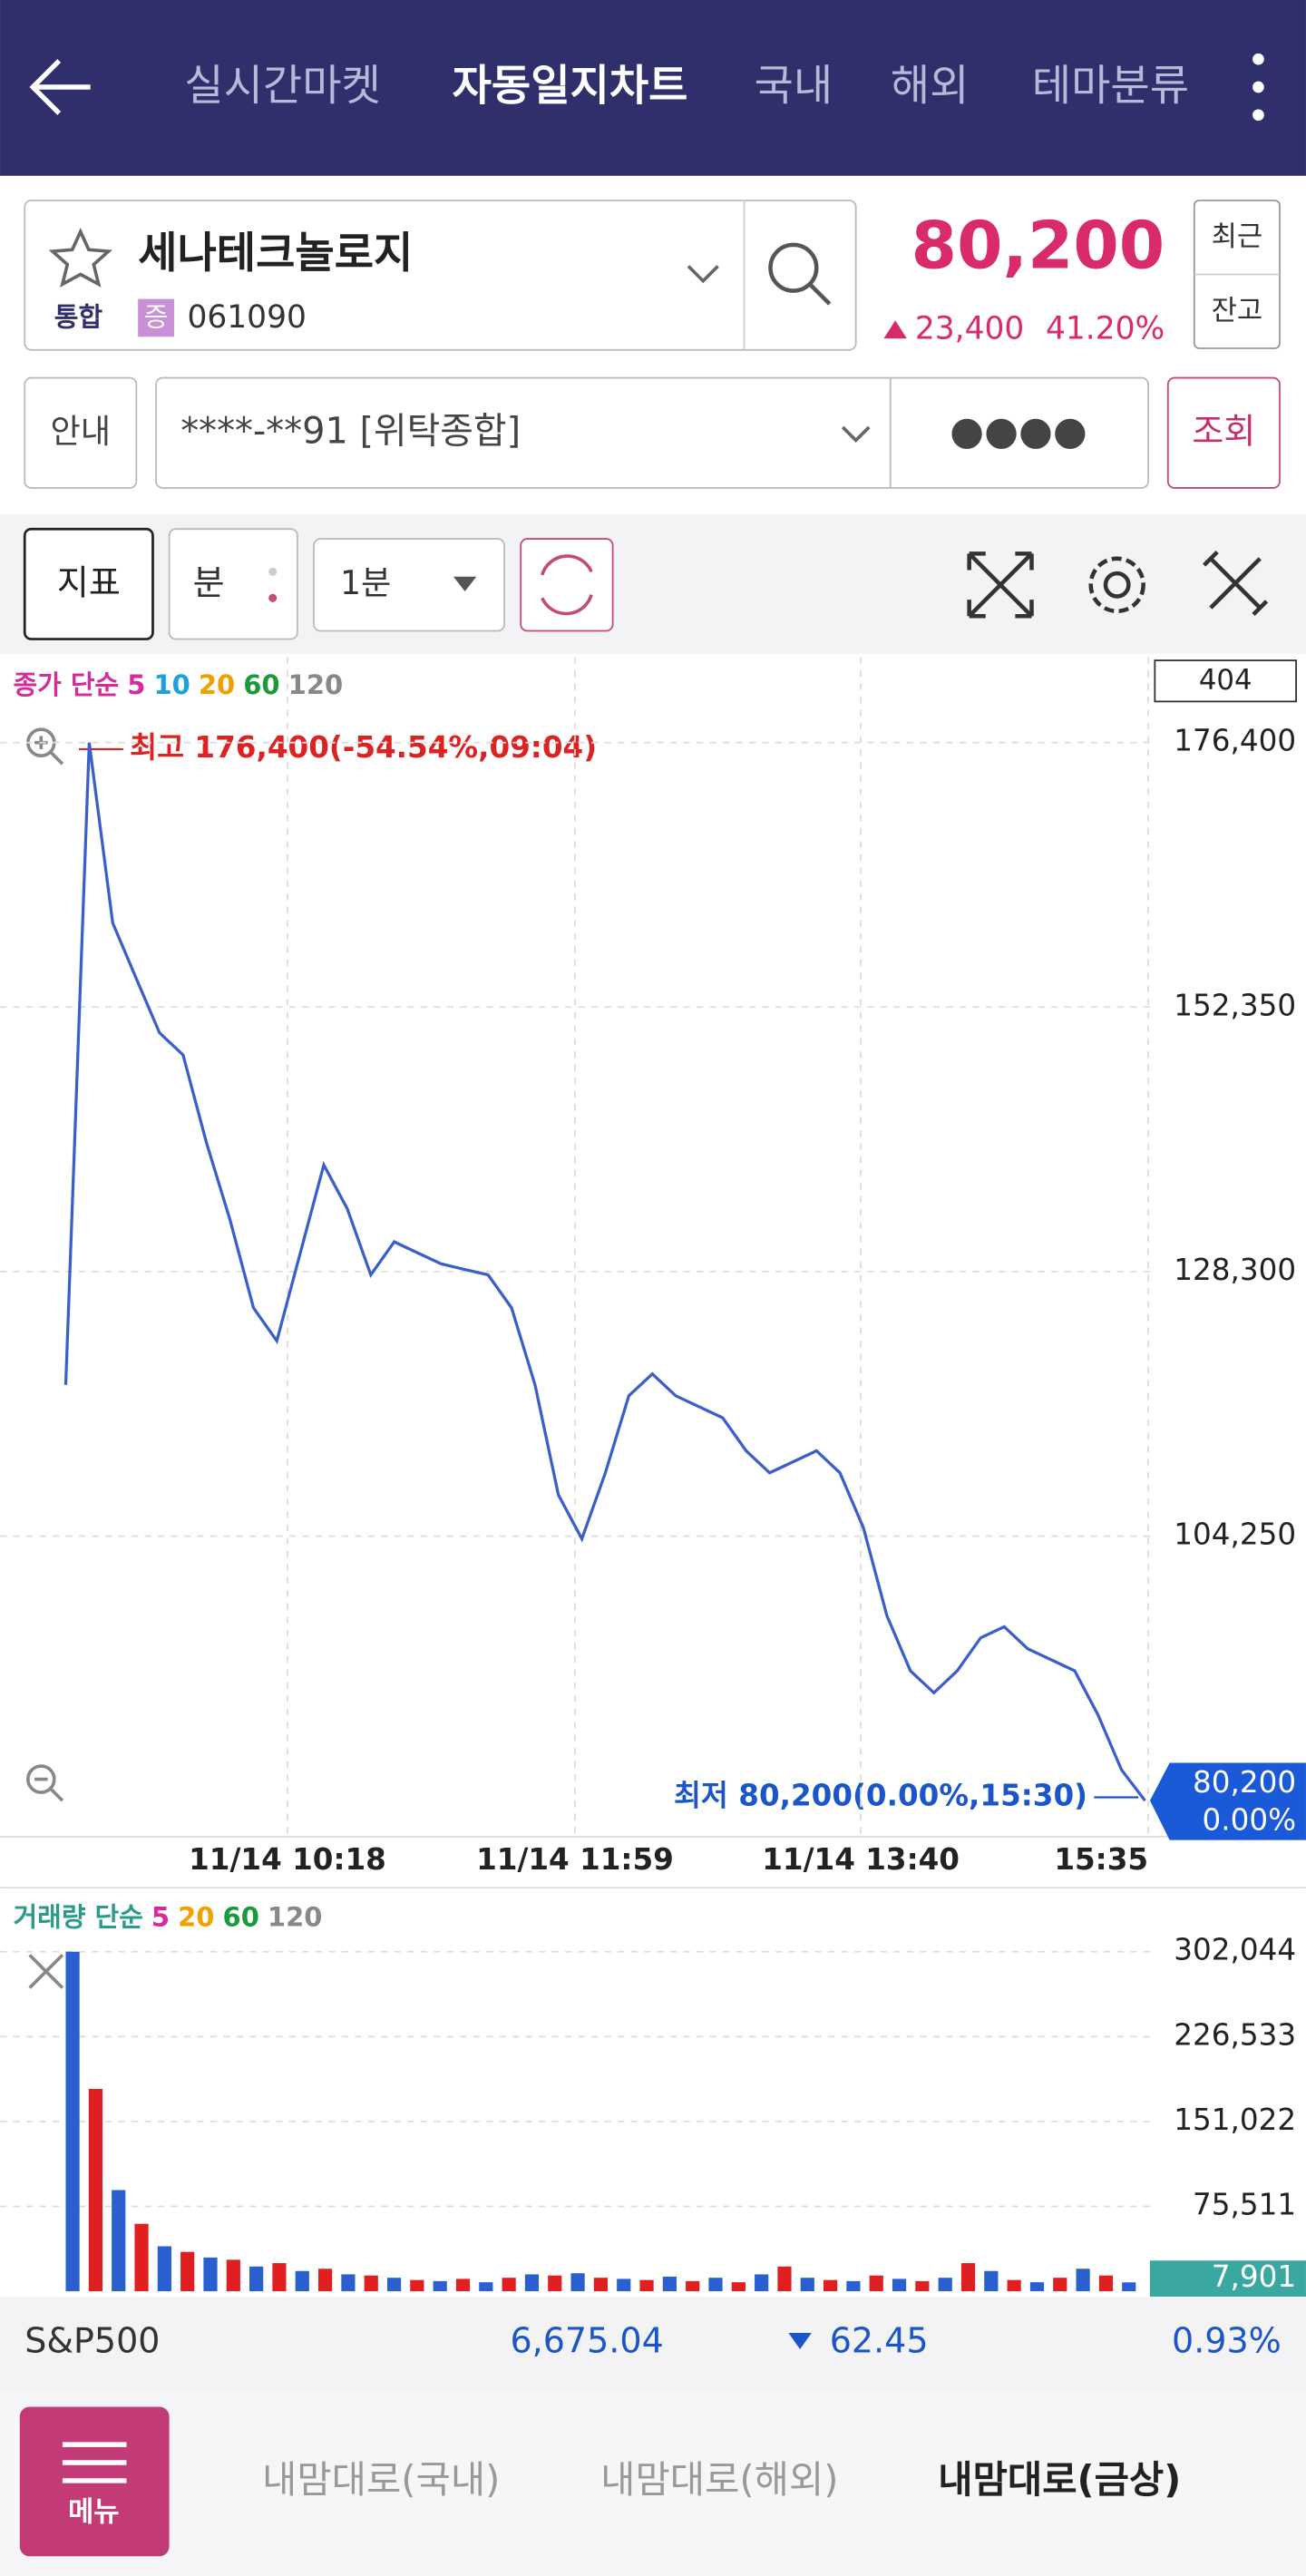 This screenshot has height=2576, width=1306. I want to click on badge: 증, so click(156, 316).